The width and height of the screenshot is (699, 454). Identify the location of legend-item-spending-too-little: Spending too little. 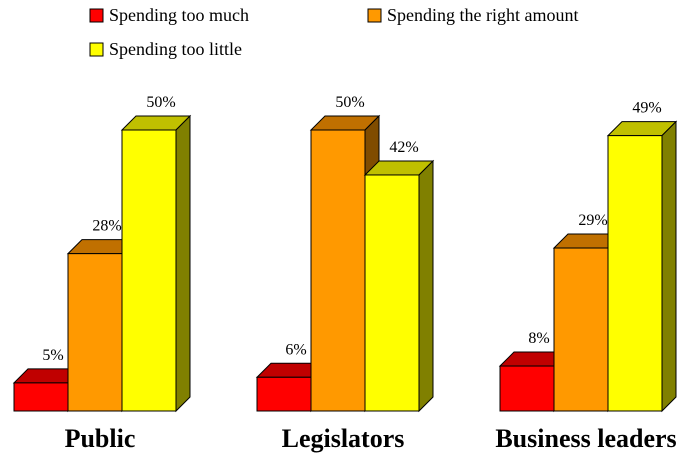
(165, 49).